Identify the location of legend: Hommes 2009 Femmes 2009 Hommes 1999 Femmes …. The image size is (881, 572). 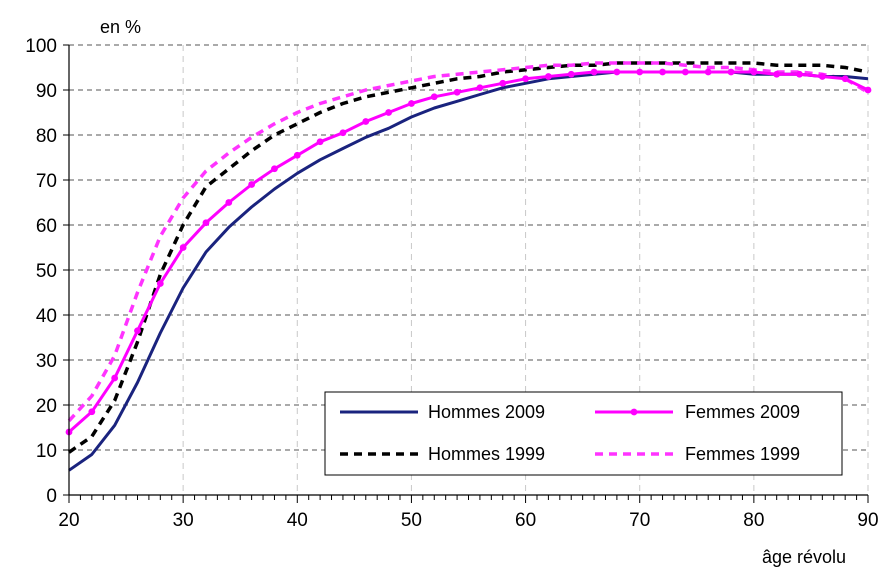
(583, 433).